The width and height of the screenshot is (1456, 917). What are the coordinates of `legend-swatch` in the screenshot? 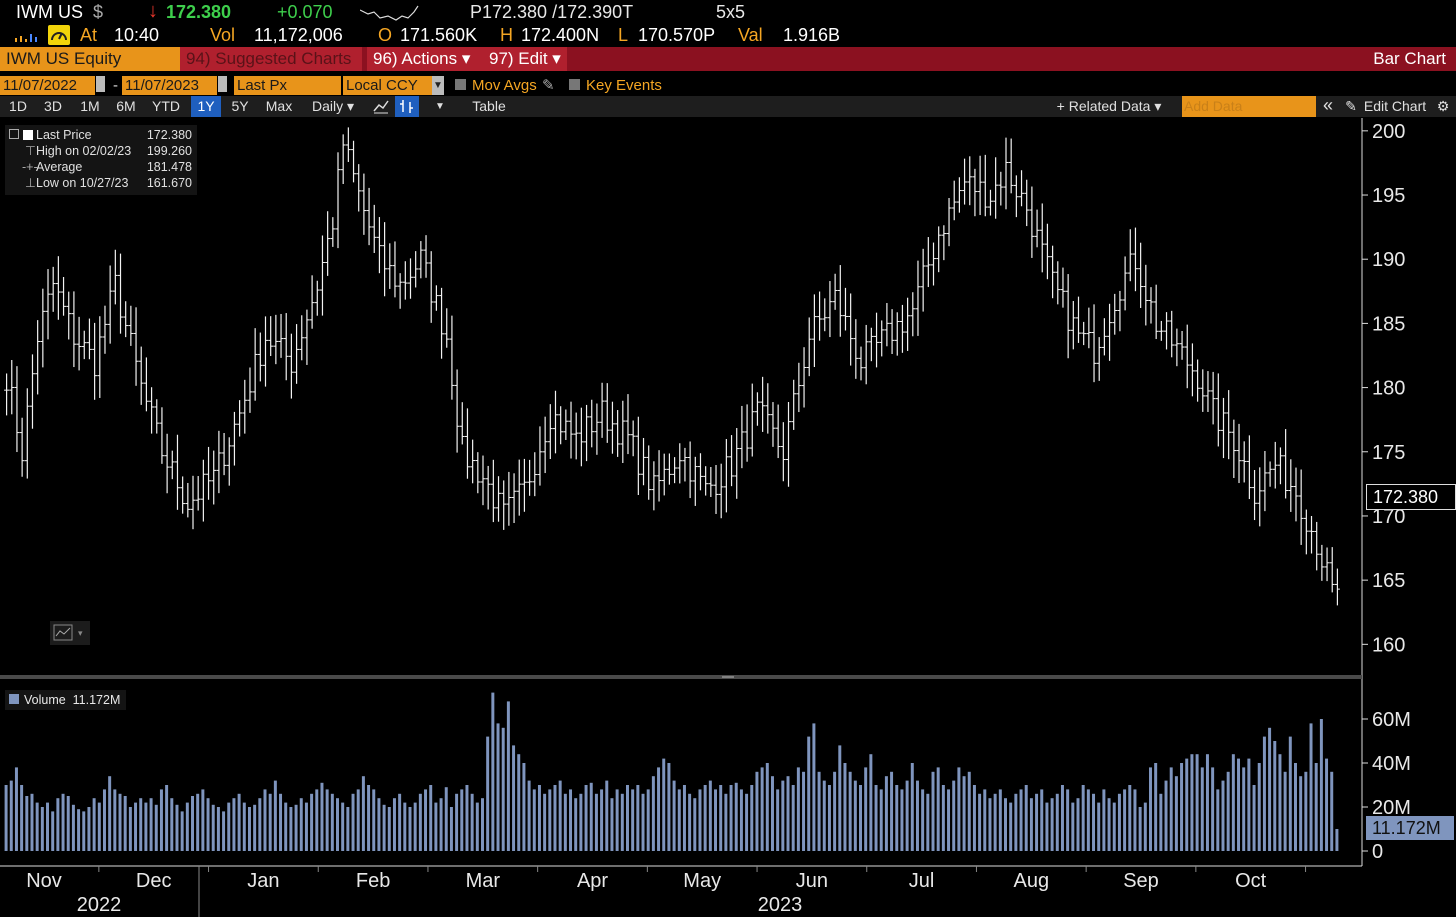 It's located at (28, 135).